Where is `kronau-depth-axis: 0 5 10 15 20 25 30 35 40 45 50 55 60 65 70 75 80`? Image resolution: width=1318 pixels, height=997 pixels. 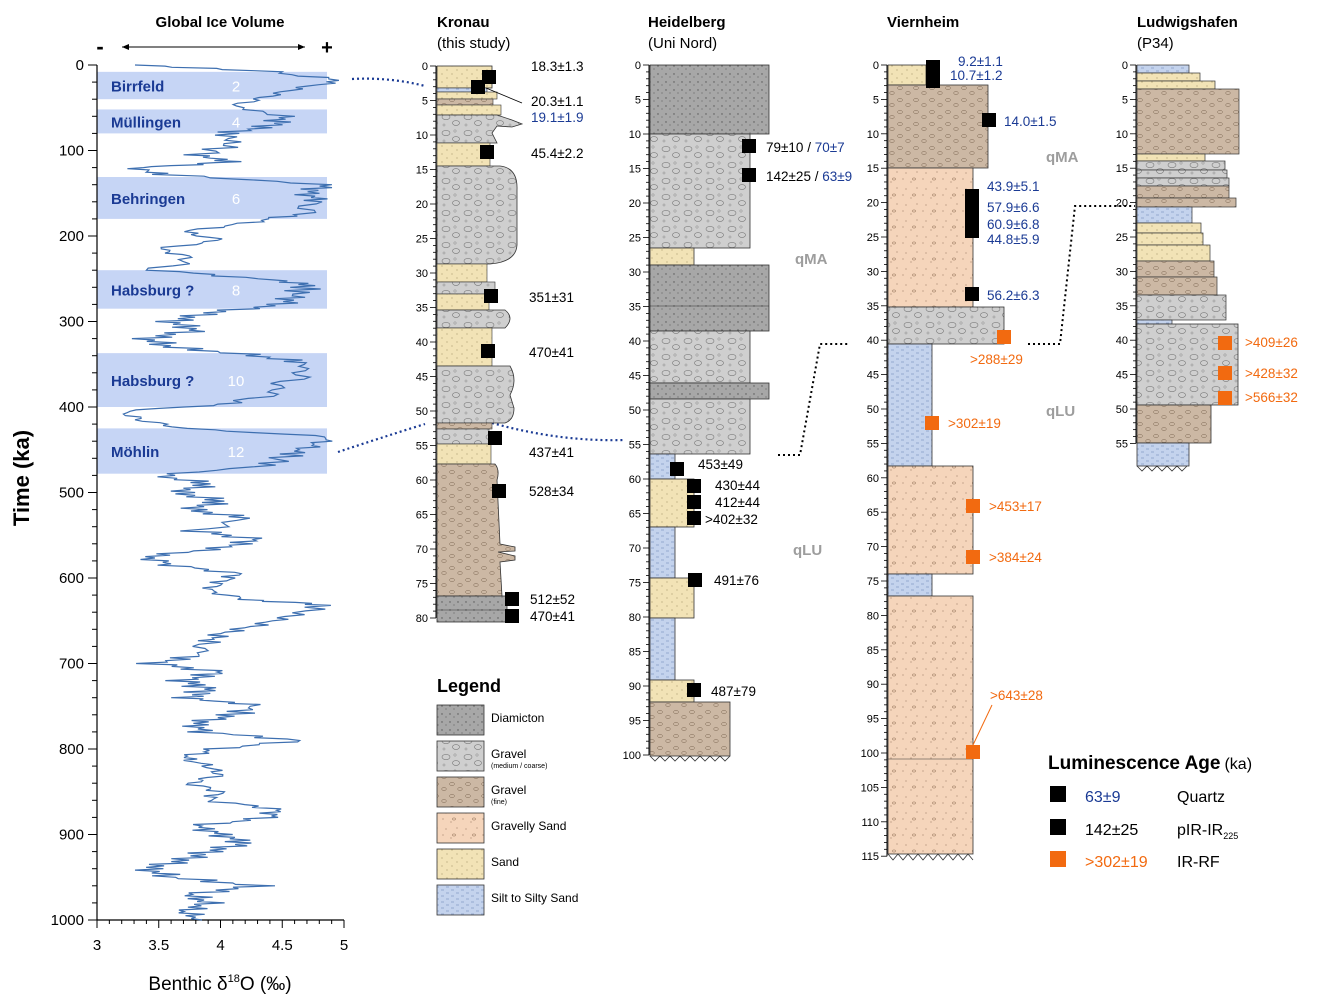
kronau-depth-axis: 0 5 10 15 20 25 30 35 40 45 50 55 60 65 70 75 80 is located at coordinates (426, 343).